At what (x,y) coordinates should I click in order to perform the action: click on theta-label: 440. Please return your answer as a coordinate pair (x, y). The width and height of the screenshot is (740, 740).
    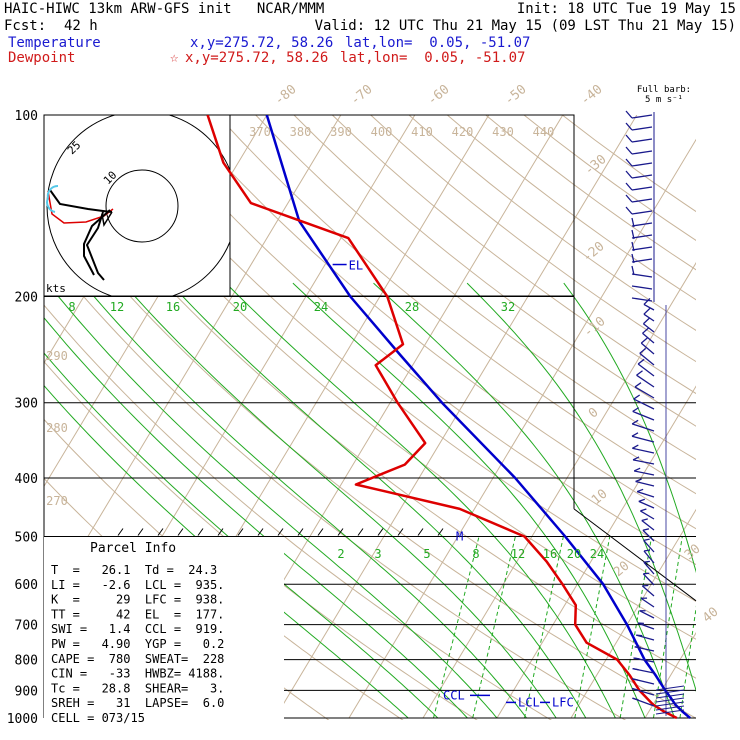
    Looking at the image, I should click on (544, 132).